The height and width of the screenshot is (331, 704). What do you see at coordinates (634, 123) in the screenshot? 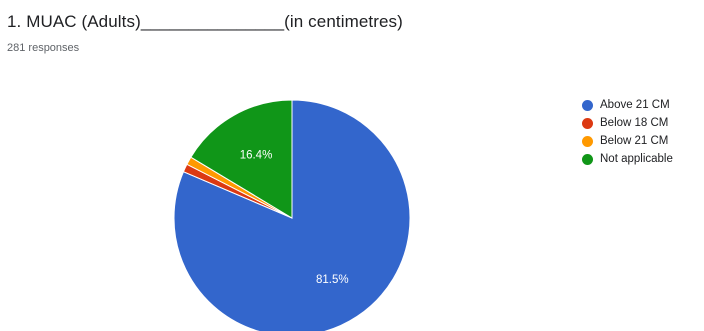
I see `legend-label: Below 18 CM` at bounding box center [634, 123].